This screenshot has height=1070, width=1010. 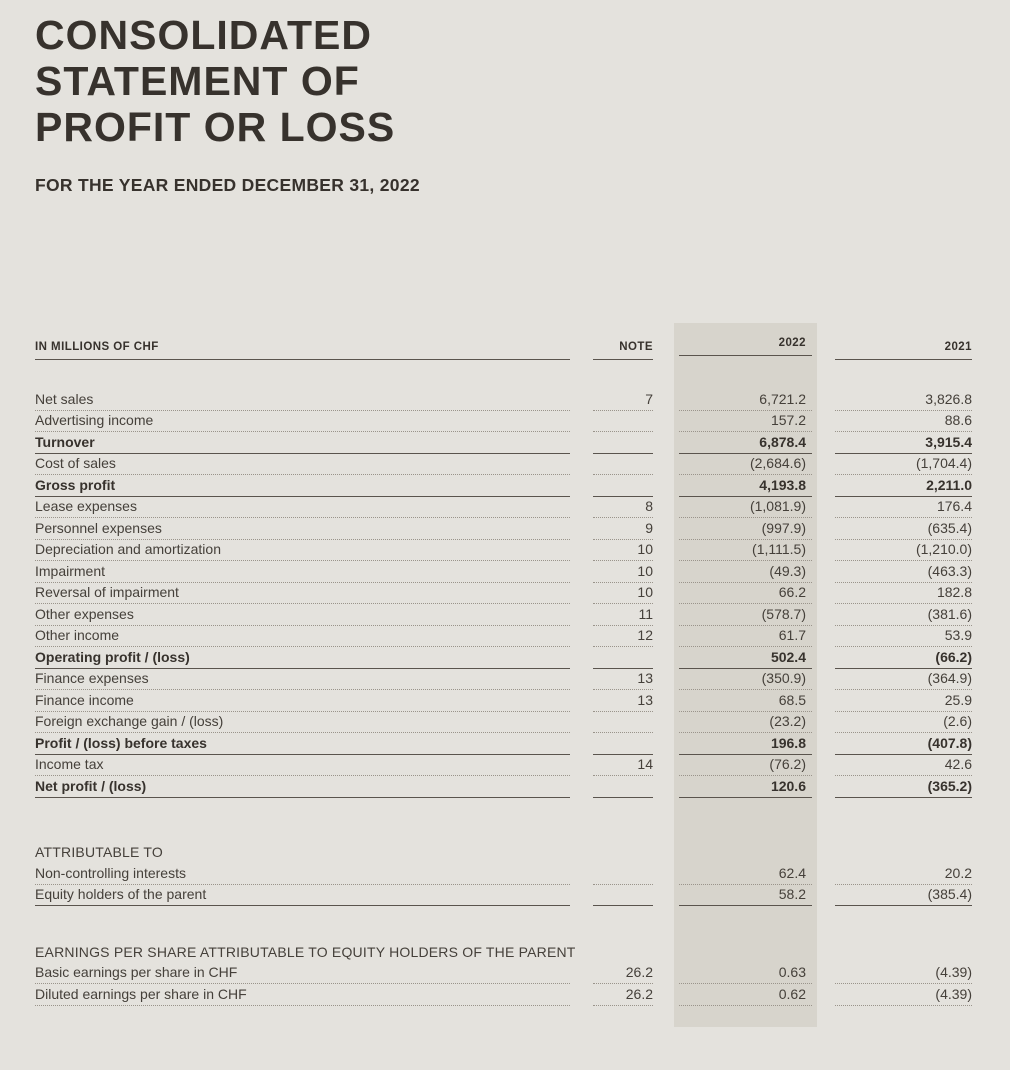 I want to click on row-value-2022: (76.2), so click(x=745, y=765).